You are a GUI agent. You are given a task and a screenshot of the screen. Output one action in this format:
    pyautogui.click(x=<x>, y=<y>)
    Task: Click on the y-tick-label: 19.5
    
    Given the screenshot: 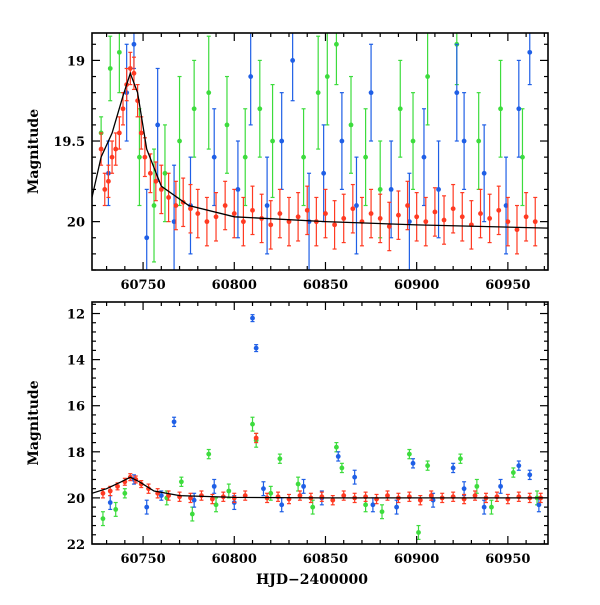 What is the action you would take?
    pyautogui.click(x=69, y=142)
    